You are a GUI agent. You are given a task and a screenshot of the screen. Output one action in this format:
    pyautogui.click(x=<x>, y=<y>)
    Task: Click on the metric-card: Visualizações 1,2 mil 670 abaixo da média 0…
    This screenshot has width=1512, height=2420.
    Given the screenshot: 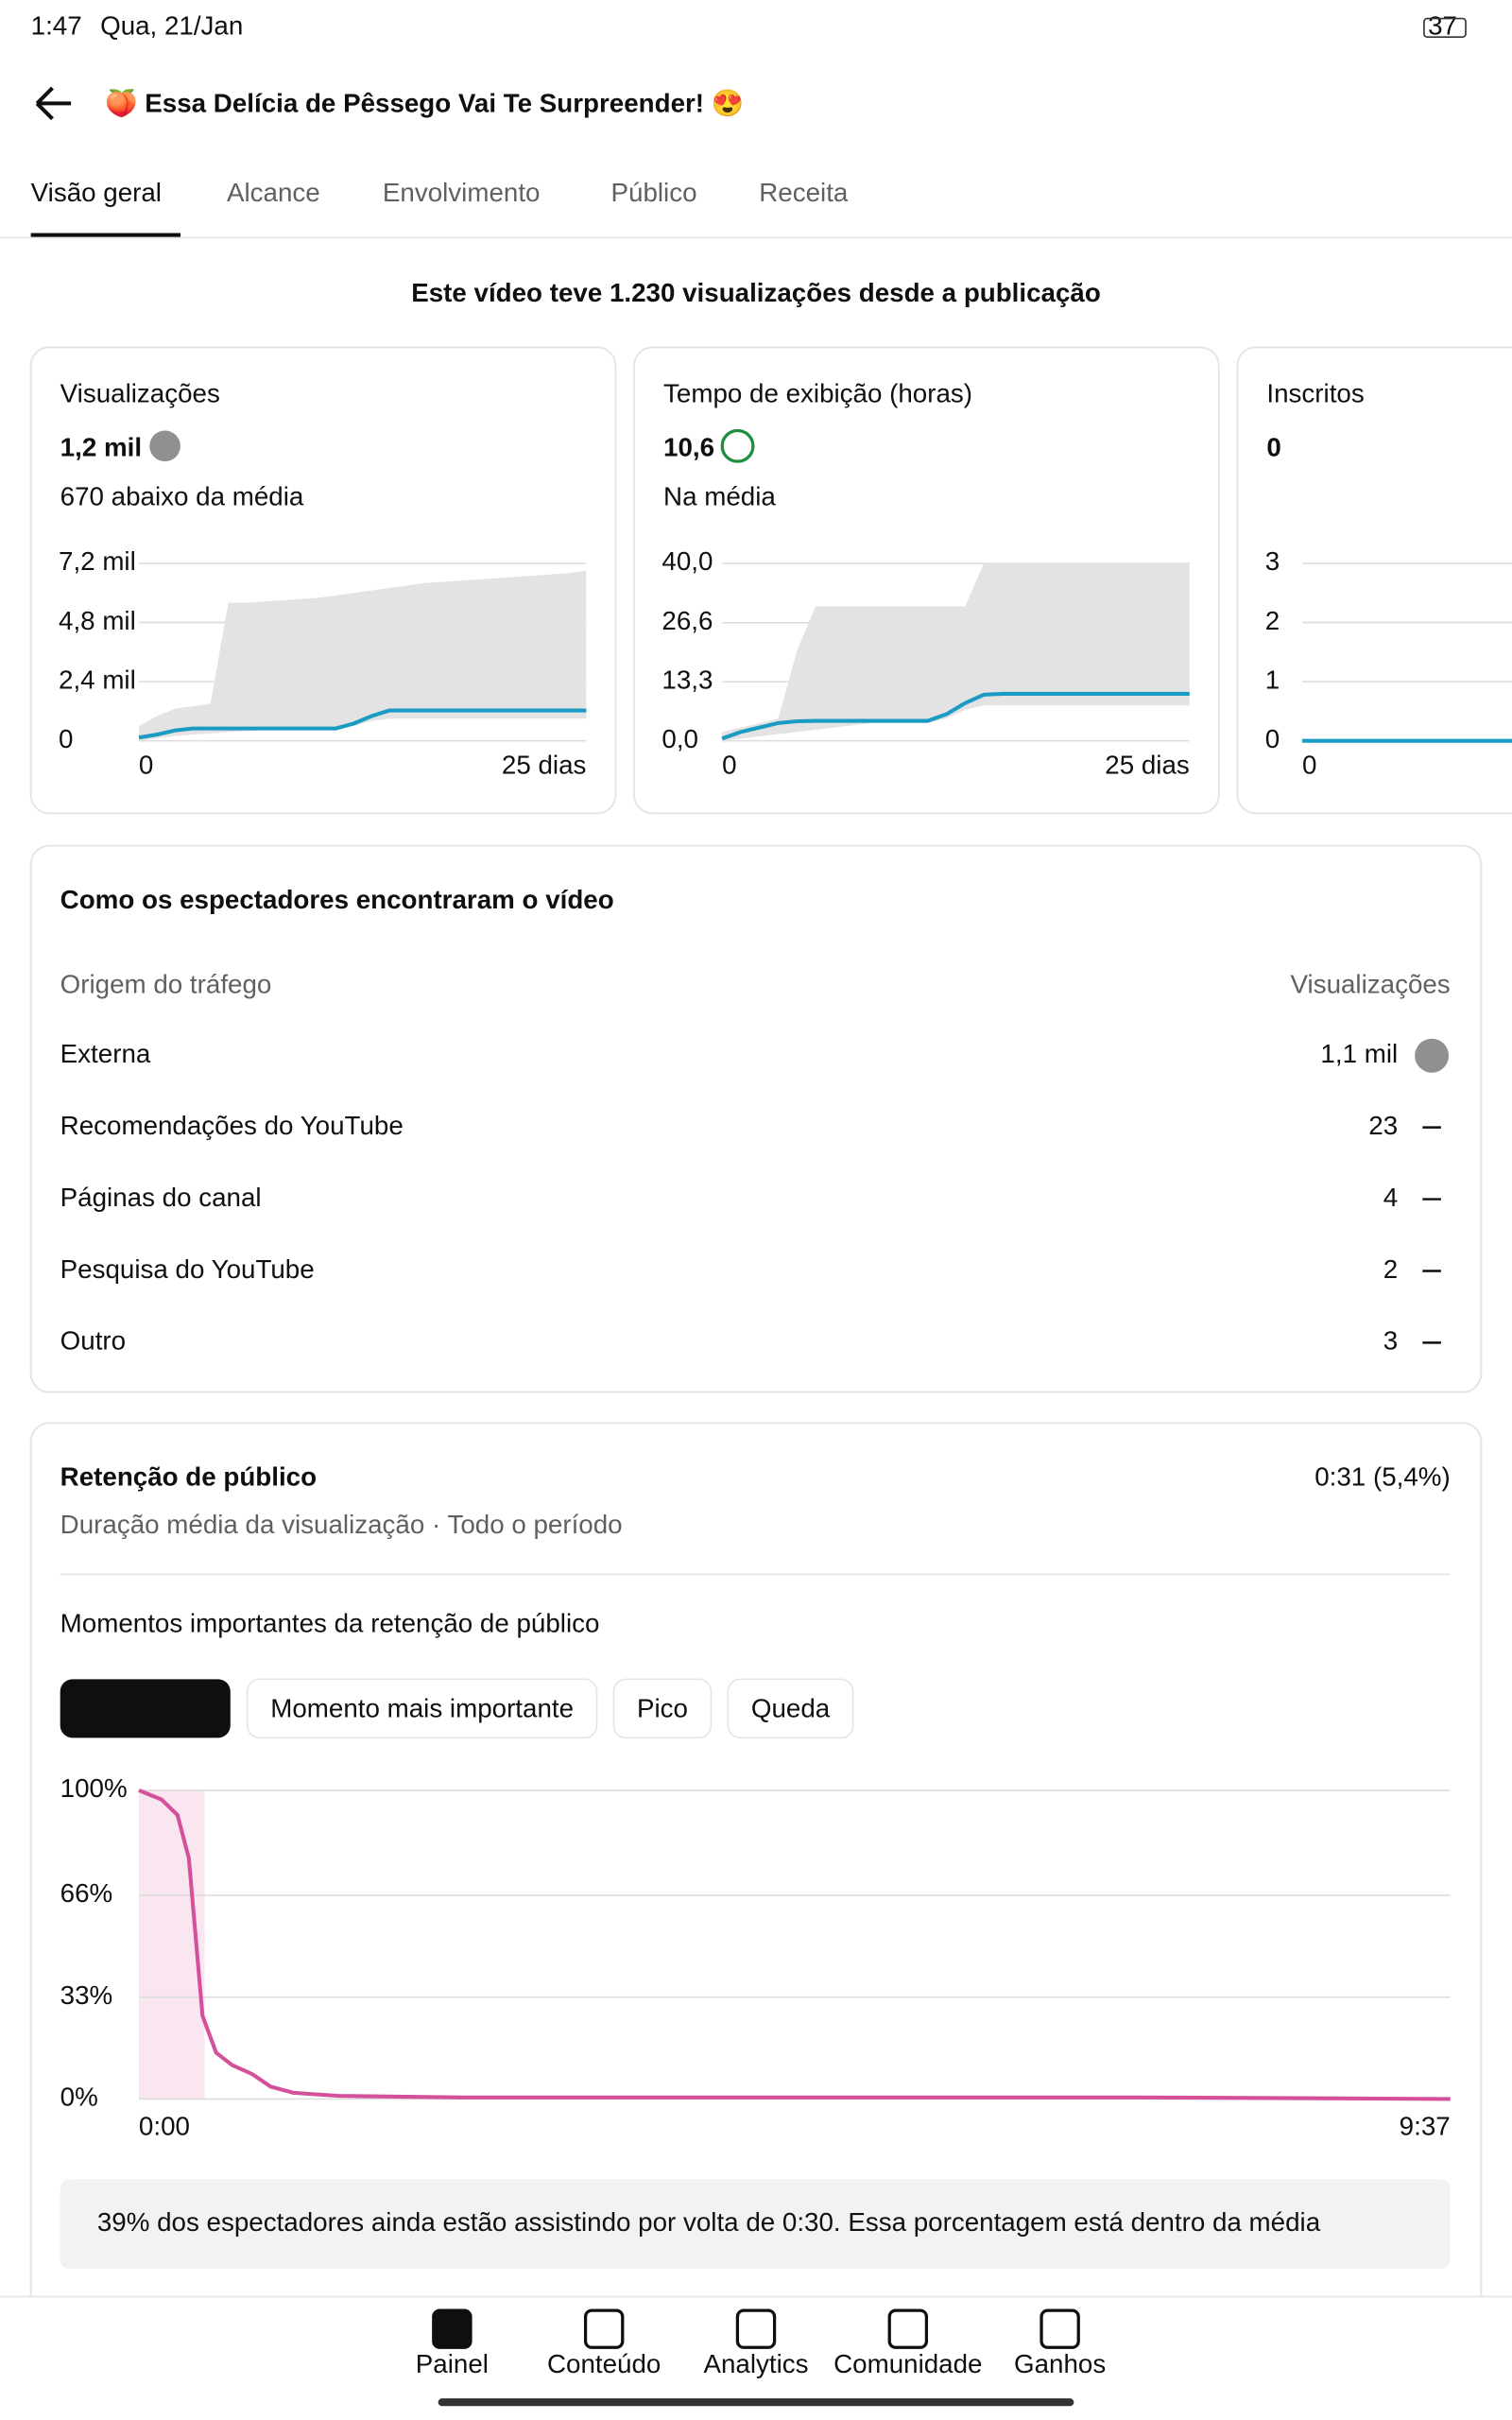 What is the action you would take?
    pyautogui.click(x=323, y=580)
    